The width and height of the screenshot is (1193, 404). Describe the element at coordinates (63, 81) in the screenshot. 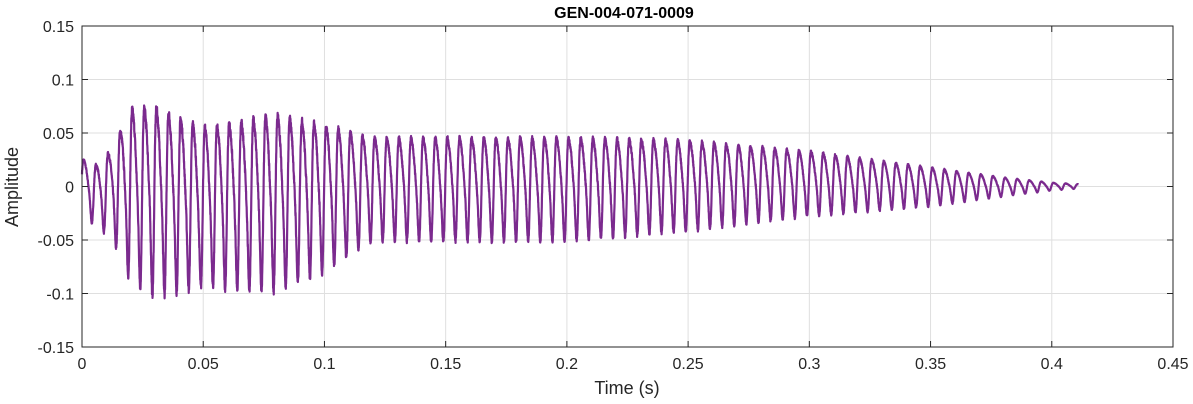

I see `y-tick-label: 0.1` at that location.